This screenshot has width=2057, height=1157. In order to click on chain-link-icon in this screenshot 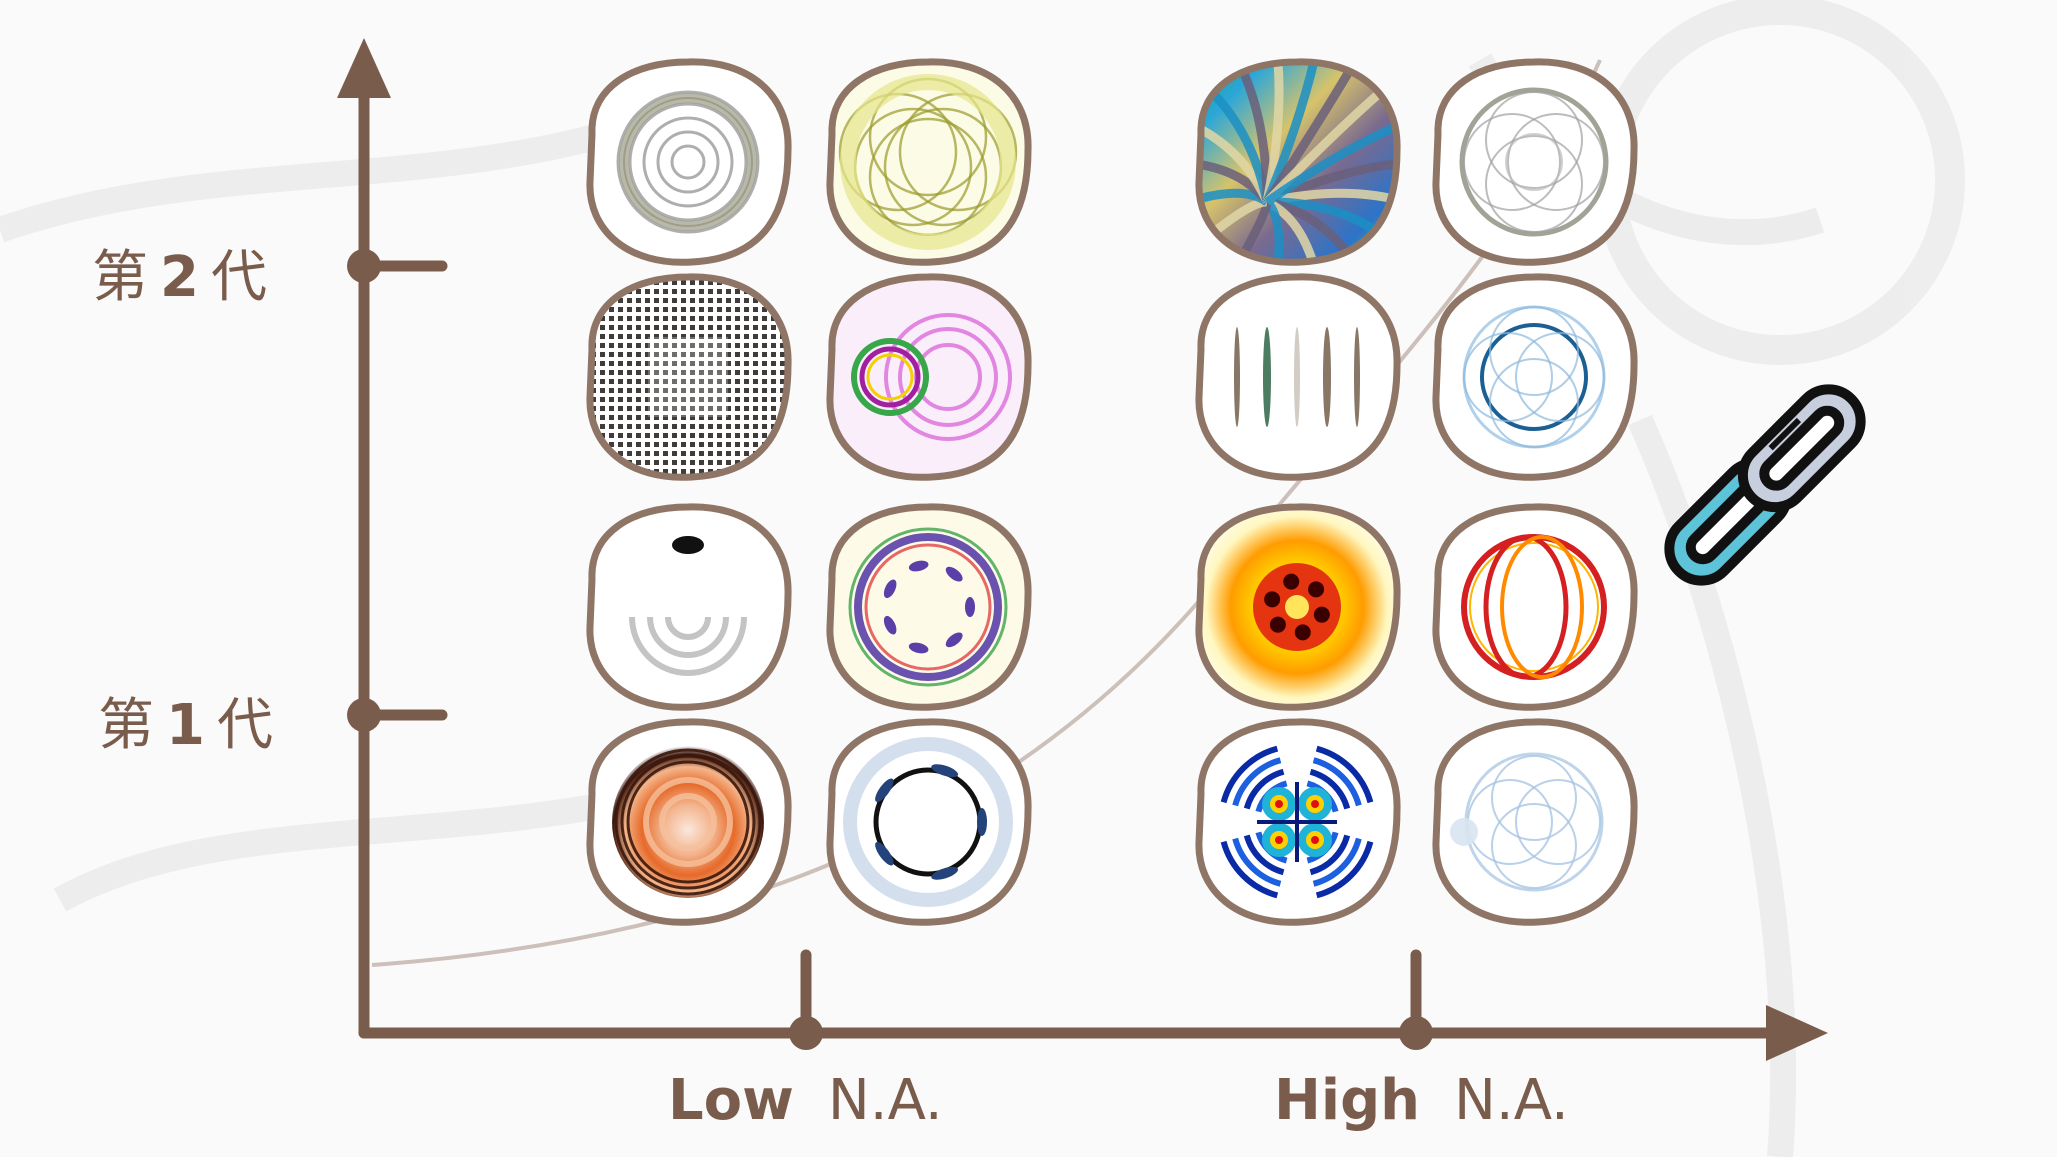, I will do `click(1765, 485)`.